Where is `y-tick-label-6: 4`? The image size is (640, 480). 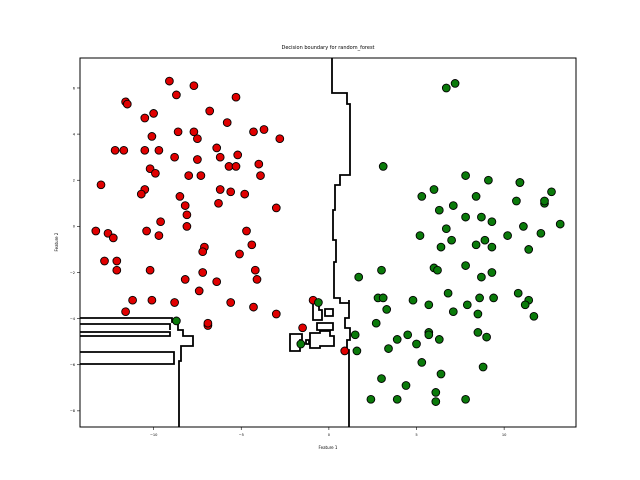 y-tick-label-6: 4 is located at coordinates (74, 134).